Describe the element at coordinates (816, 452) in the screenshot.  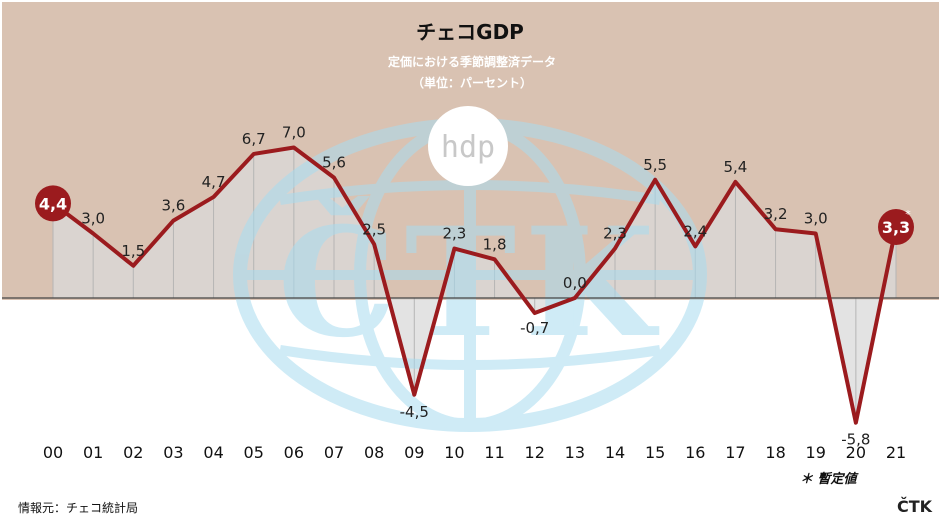
I see `x-tick-label: 19` at that location.